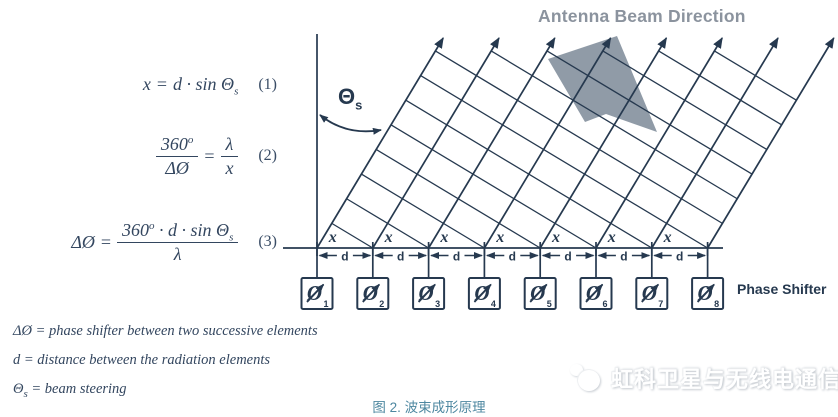 This screenshot has height=417, width=838. What do you see at coordinates (429, 407) in the screenshot?
I see `figure-caption: 图 2. 波束成形原理` at bounding box center [429, 407].